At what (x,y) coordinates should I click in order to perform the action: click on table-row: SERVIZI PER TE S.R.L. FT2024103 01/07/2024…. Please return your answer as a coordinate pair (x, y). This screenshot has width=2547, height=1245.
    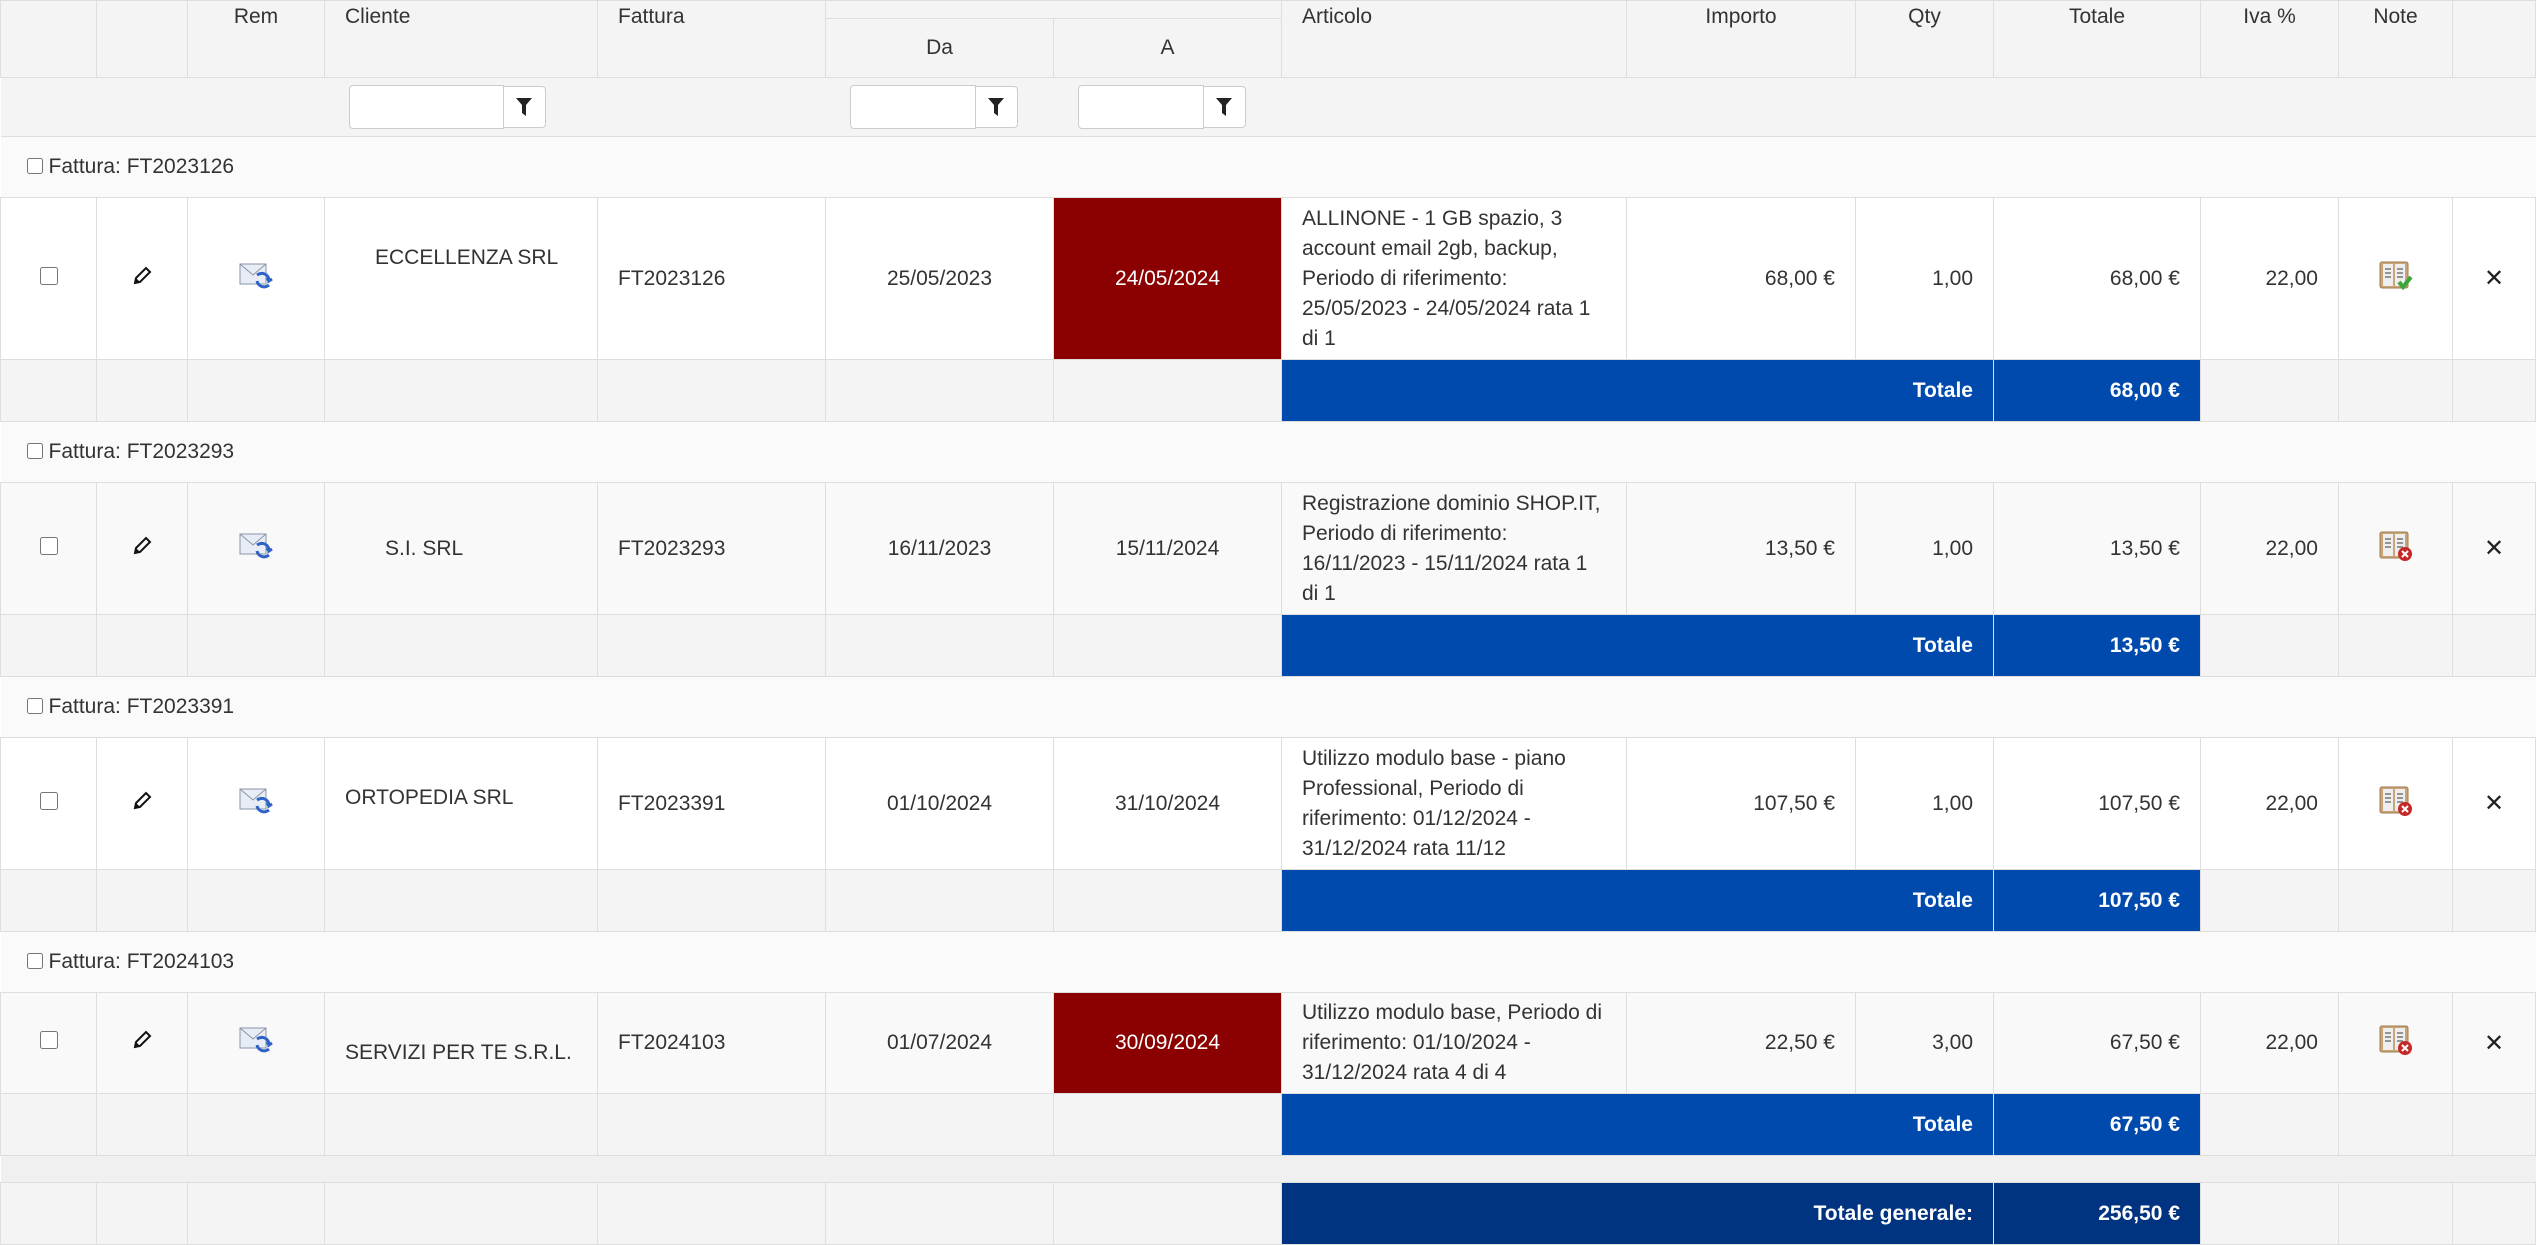
    Looking at the image, I should click on (1268, 1043).